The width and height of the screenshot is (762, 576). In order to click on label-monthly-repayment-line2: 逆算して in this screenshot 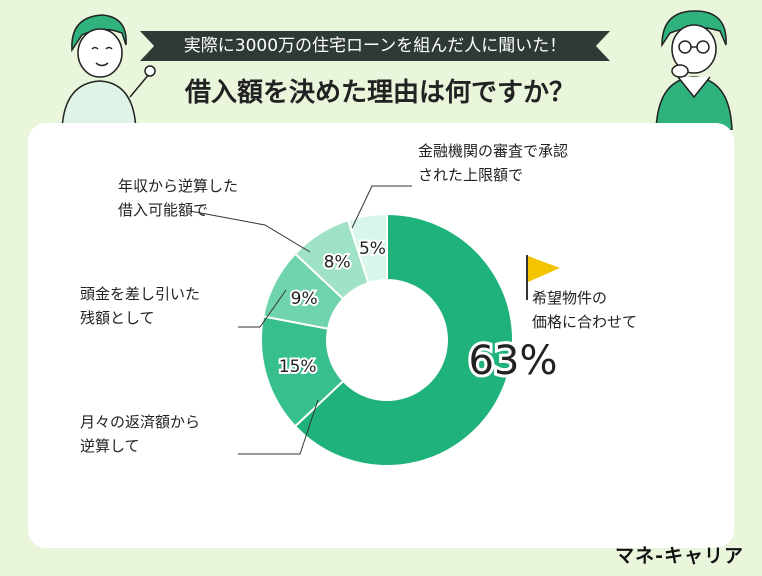, I will do `click(110, 446)`.